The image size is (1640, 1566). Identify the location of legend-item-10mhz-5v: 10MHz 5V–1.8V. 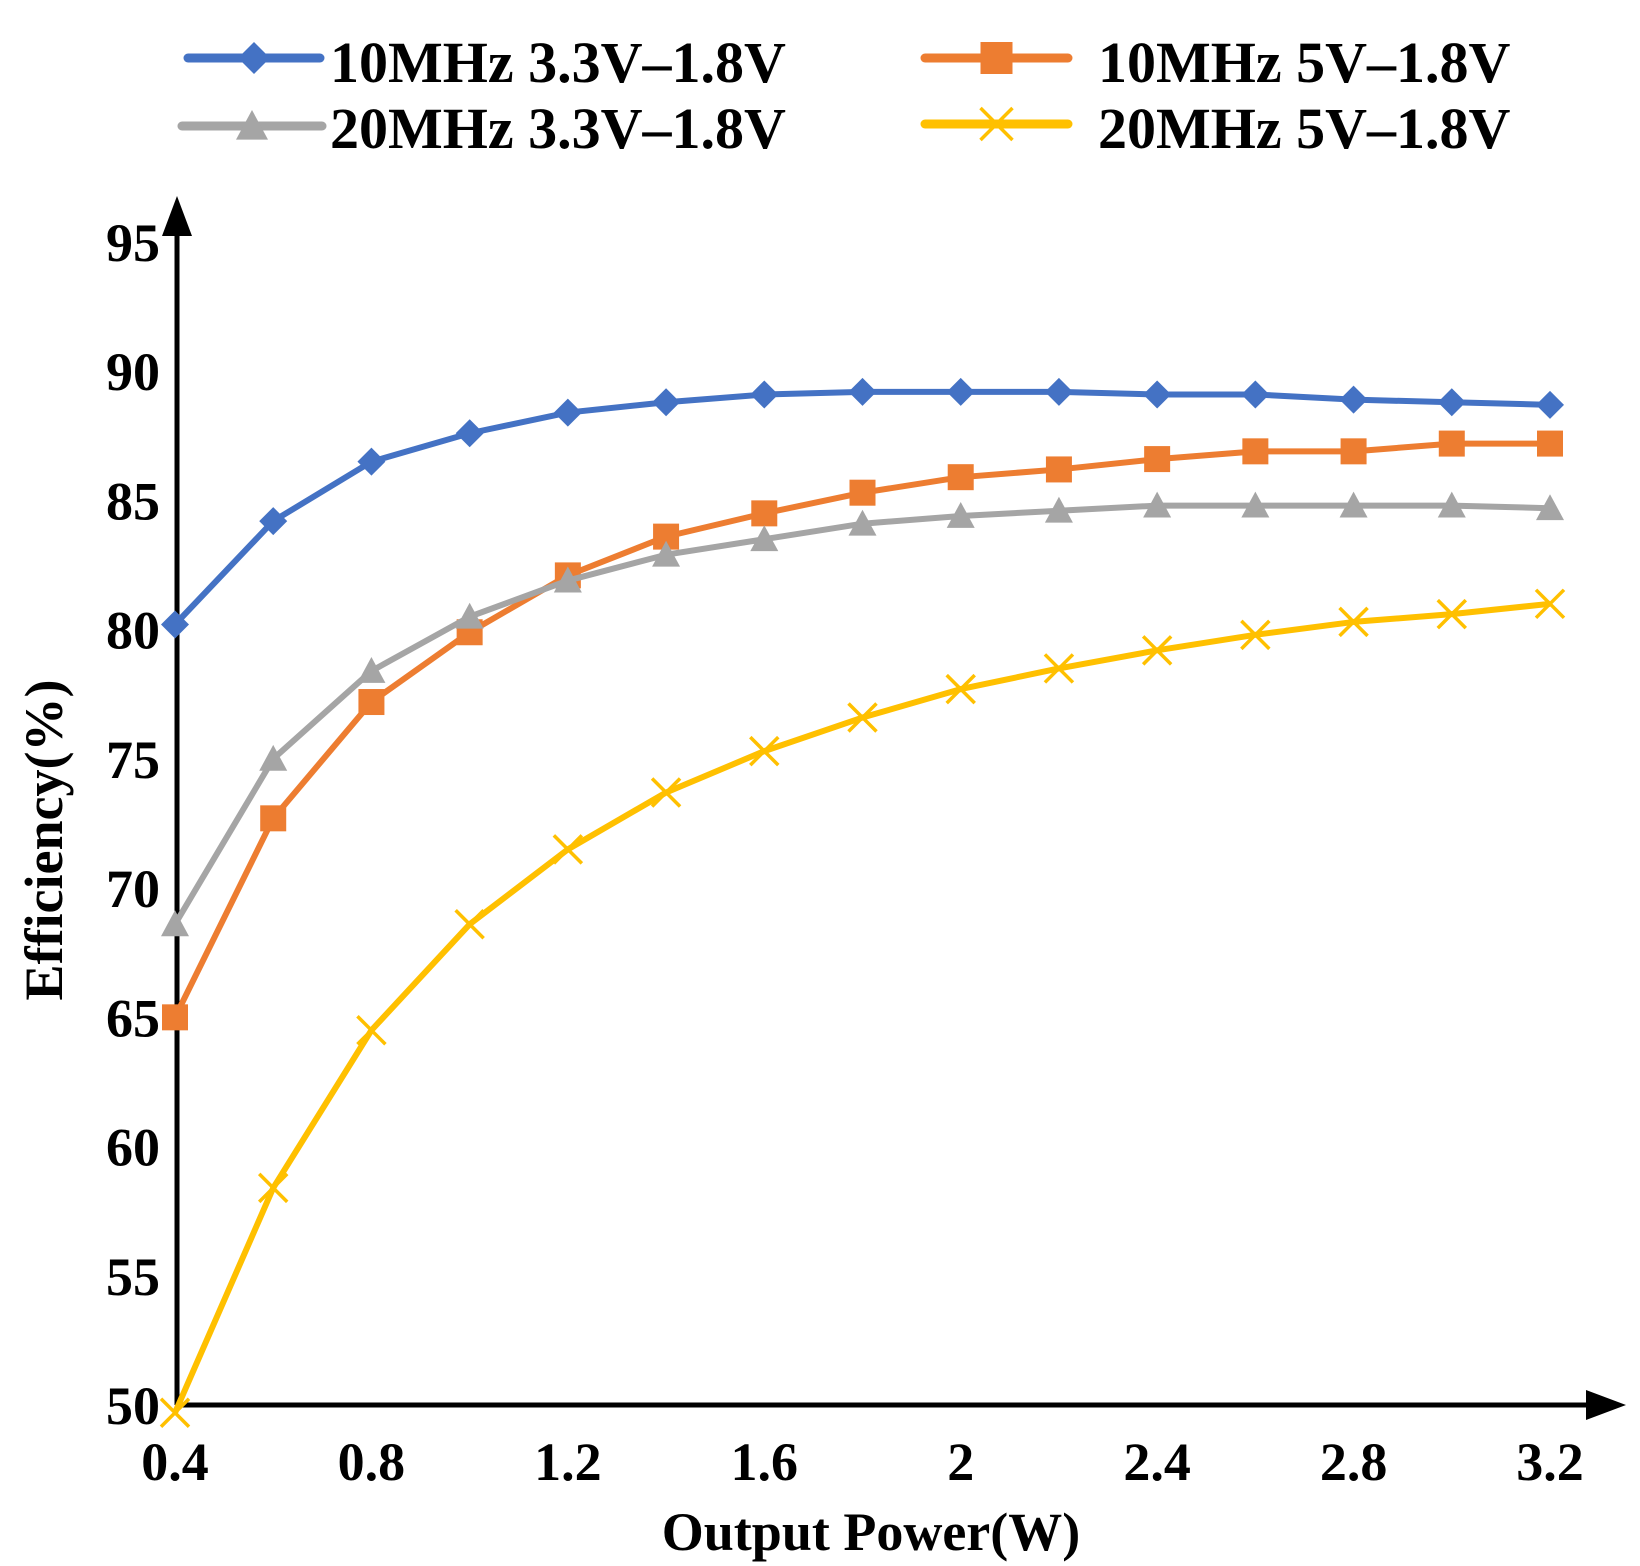
(1215, 62).